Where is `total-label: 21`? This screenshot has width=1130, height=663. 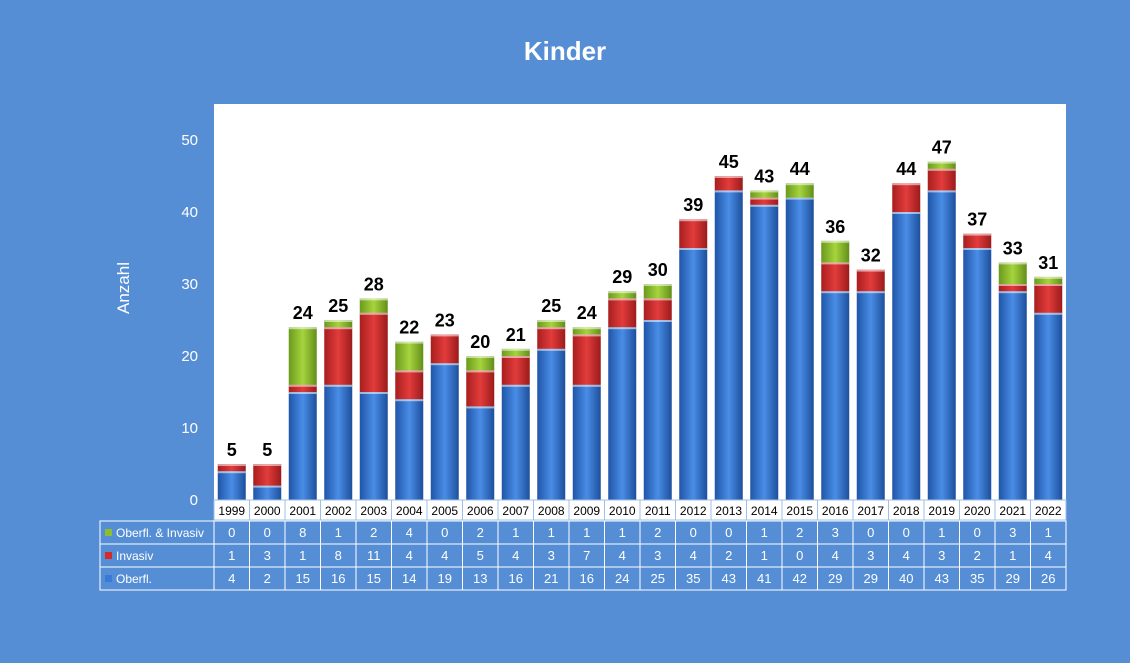 total-label: 21 is located at coordinates (516, 335).